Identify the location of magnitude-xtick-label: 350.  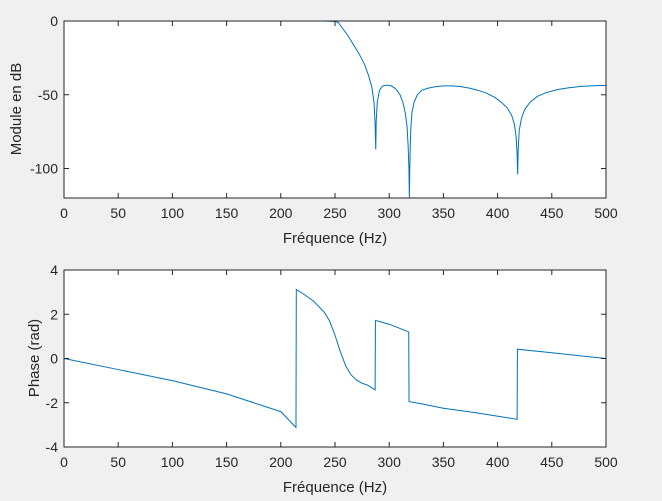
(444, 213).